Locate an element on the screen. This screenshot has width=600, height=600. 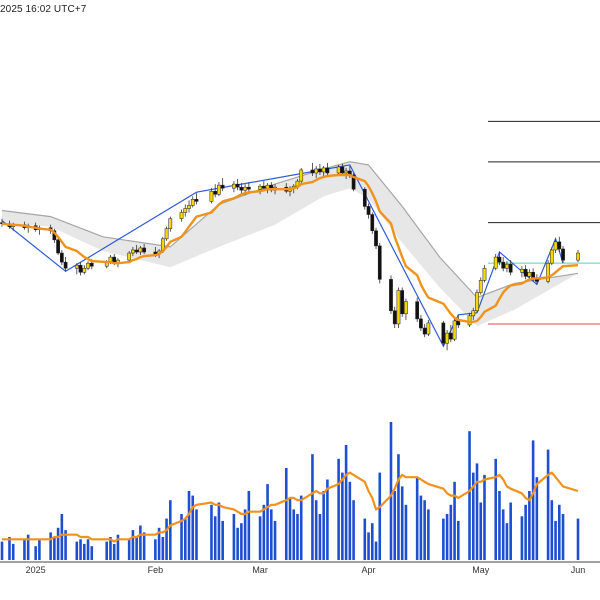
price-levels is located at coordinates (544, 222).